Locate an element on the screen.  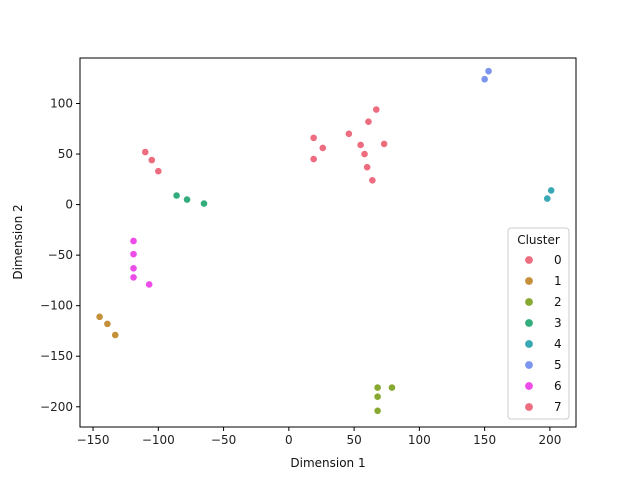
y-tick-label: −50 is located at coordinates (60, 255).